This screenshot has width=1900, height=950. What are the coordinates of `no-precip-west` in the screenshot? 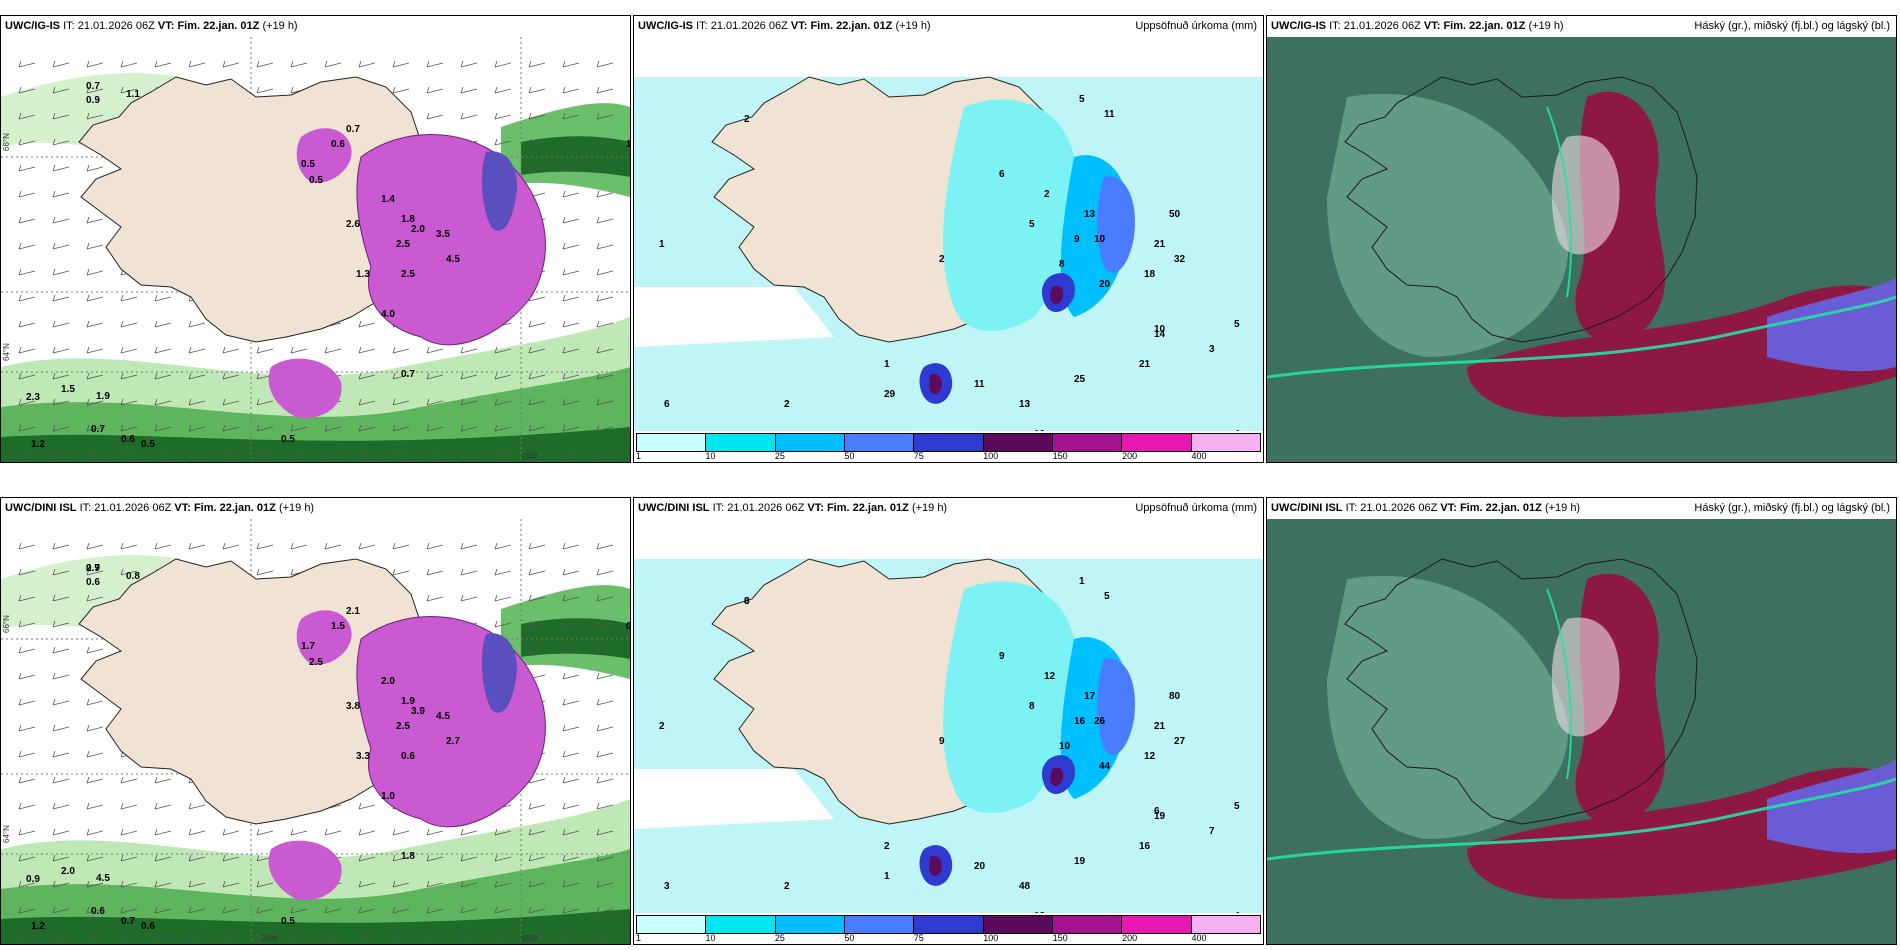 It's located at (734, 317).